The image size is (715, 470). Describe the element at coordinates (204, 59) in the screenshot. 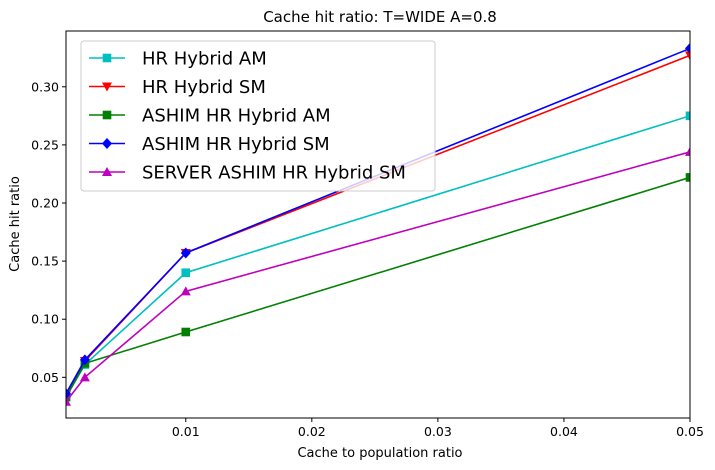

I see `legend-label: HR Hybrid AM` at that location.